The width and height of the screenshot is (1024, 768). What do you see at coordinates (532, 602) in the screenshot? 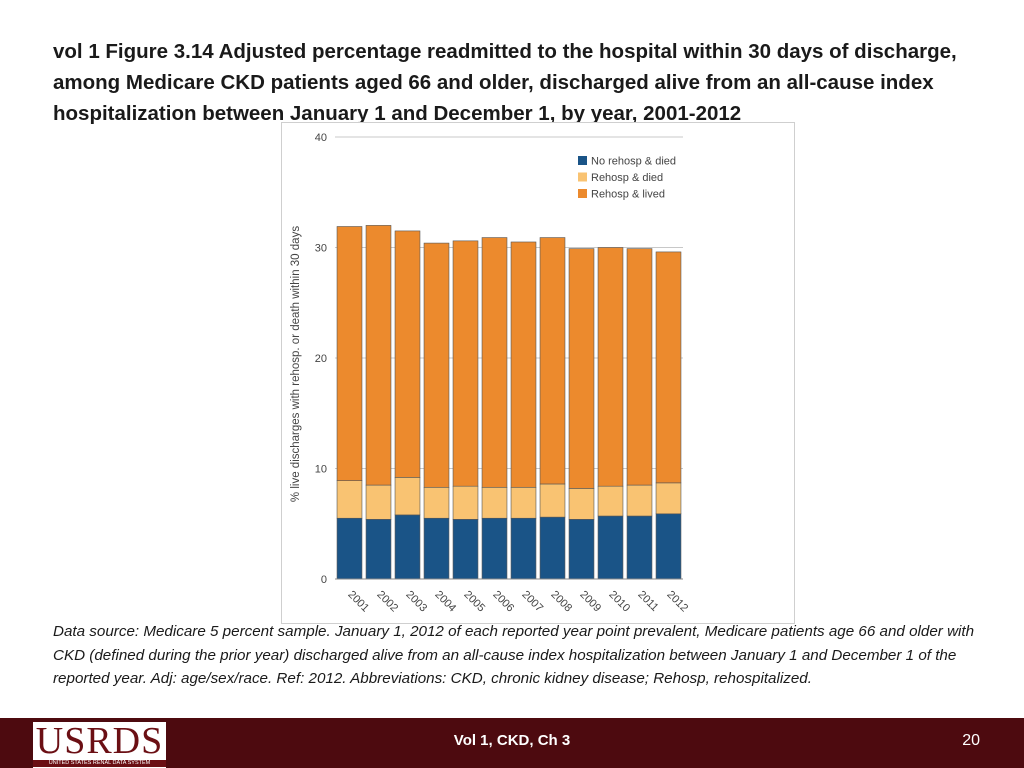
I see `x-tick-label: 2007` at bounding box center [532, 602].